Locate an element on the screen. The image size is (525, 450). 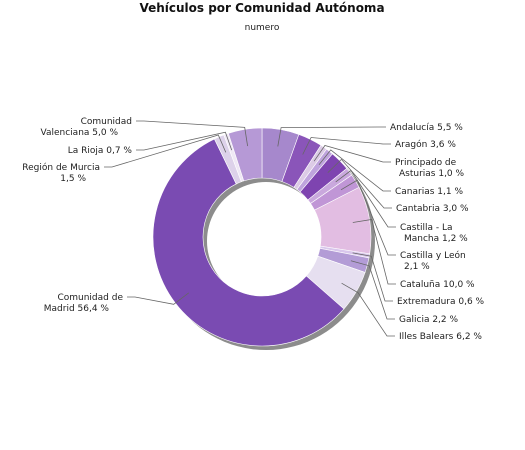
slice-label-castilla-y-leon: Castilla y León 2,1 % is located at coordinates (433, 261).